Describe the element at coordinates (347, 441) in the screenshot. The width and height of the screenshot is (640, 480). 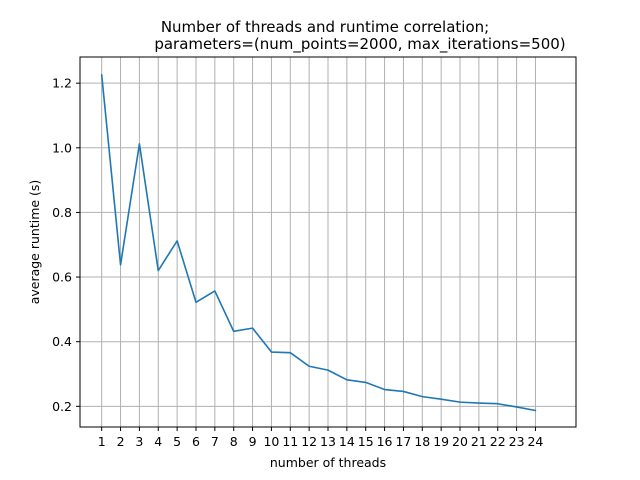
I see `x-tick-label: 14` at that location.